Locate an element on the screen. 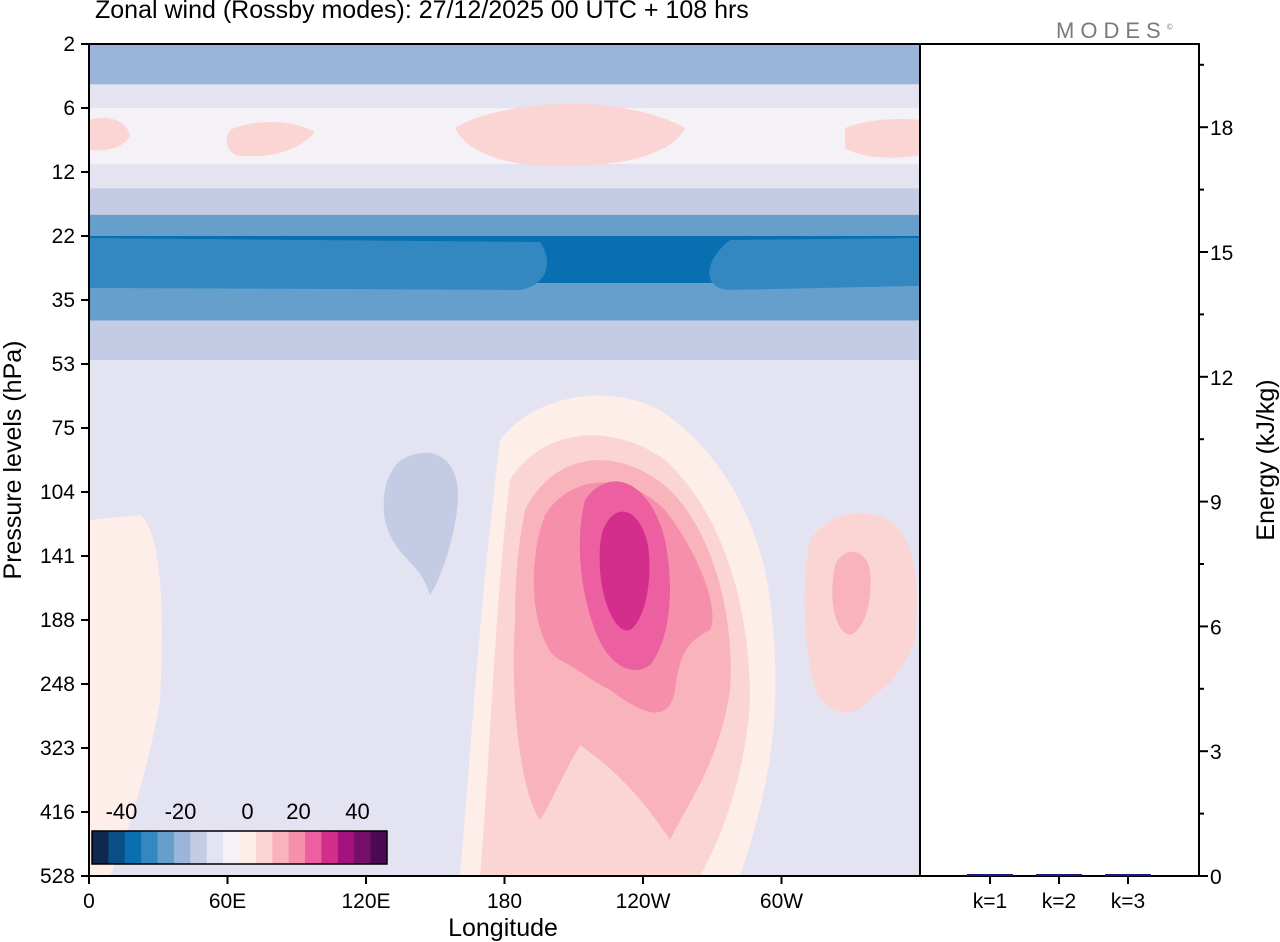  pressure-tick-label: 141 is located at coordinates (57, 556).